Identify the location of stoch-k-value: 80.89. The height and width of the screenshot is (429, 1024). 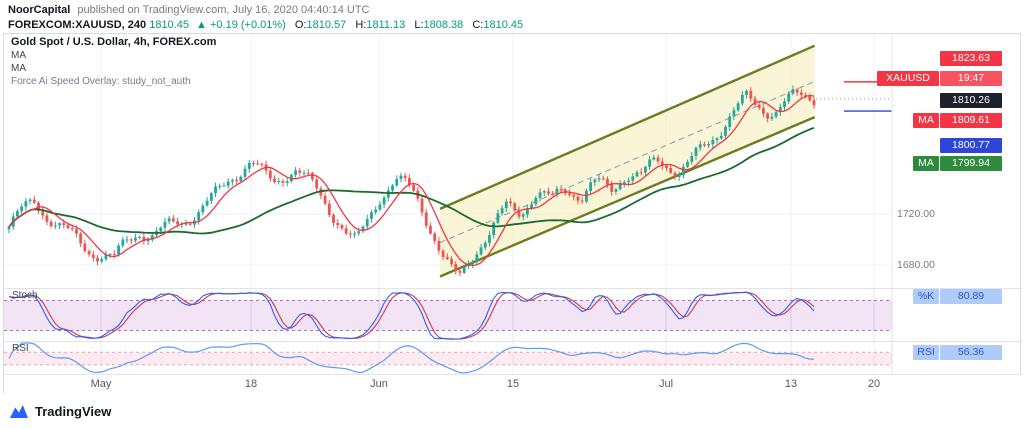
(971, 296).